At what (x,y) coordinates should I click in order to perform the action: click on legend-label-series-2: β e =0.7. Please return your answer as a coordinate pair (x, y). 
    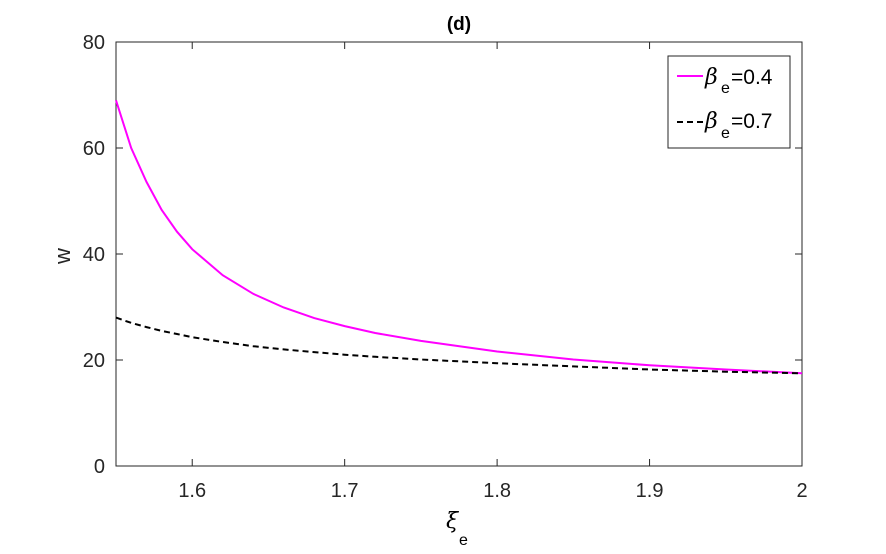
    Looking at the image, I should click on (738, 125).